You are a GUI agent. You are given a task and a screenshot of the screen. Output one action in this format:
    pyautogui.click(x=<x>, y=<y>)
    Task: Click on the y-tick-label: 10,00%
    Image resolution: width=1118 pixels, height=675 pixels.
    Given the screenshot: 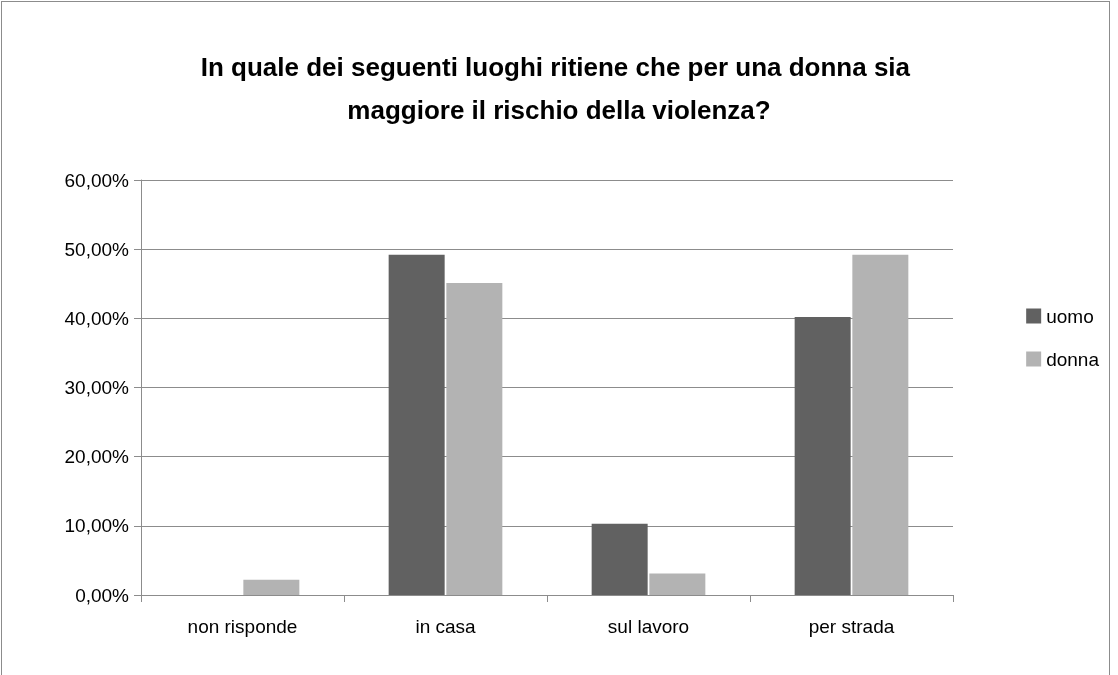 What is the action you would take?
    pyautogui.click(x=97, y=526)
    